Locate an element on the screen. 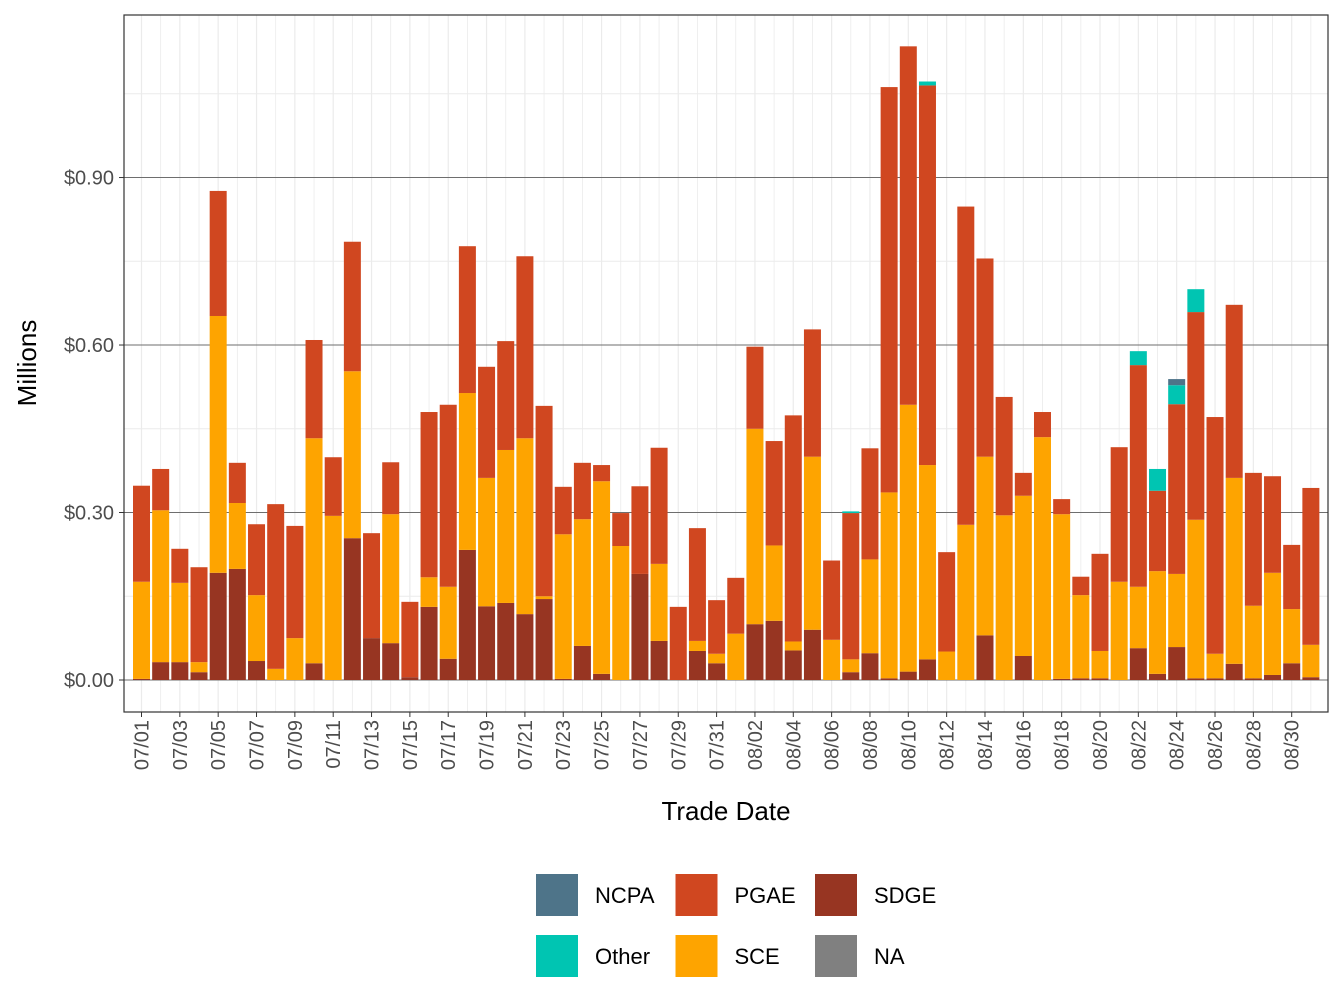  legend-label-ncpa: NCPA is located at coordinates (625, 895).